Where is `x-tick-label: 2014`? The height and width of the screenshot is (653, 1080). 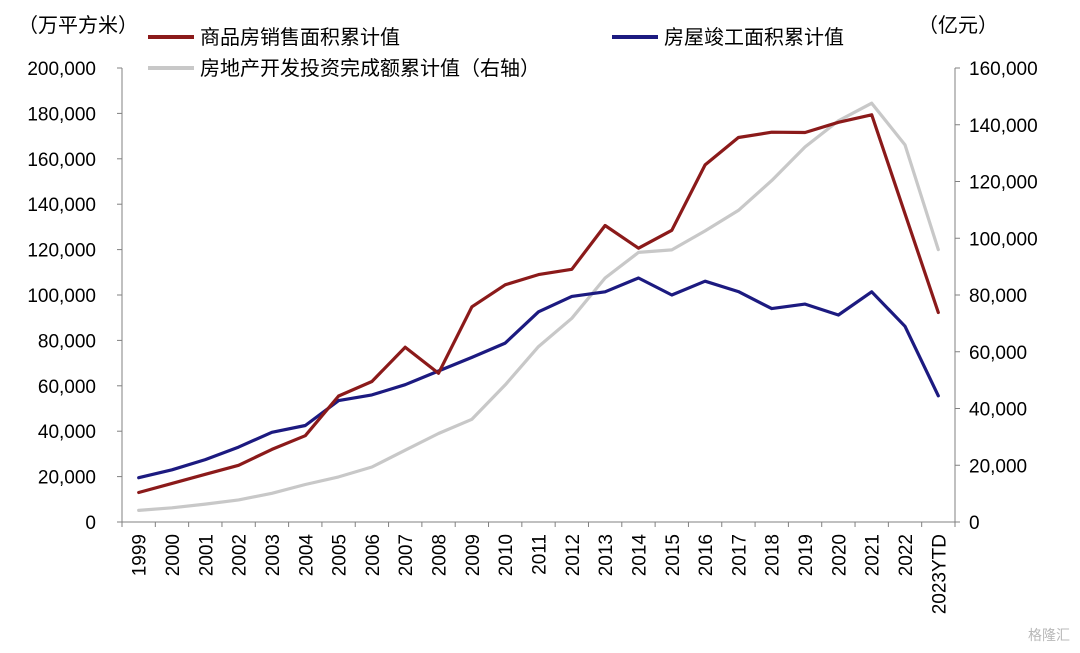 x-tick-label: 2014 is located at coordinates (639, 555).